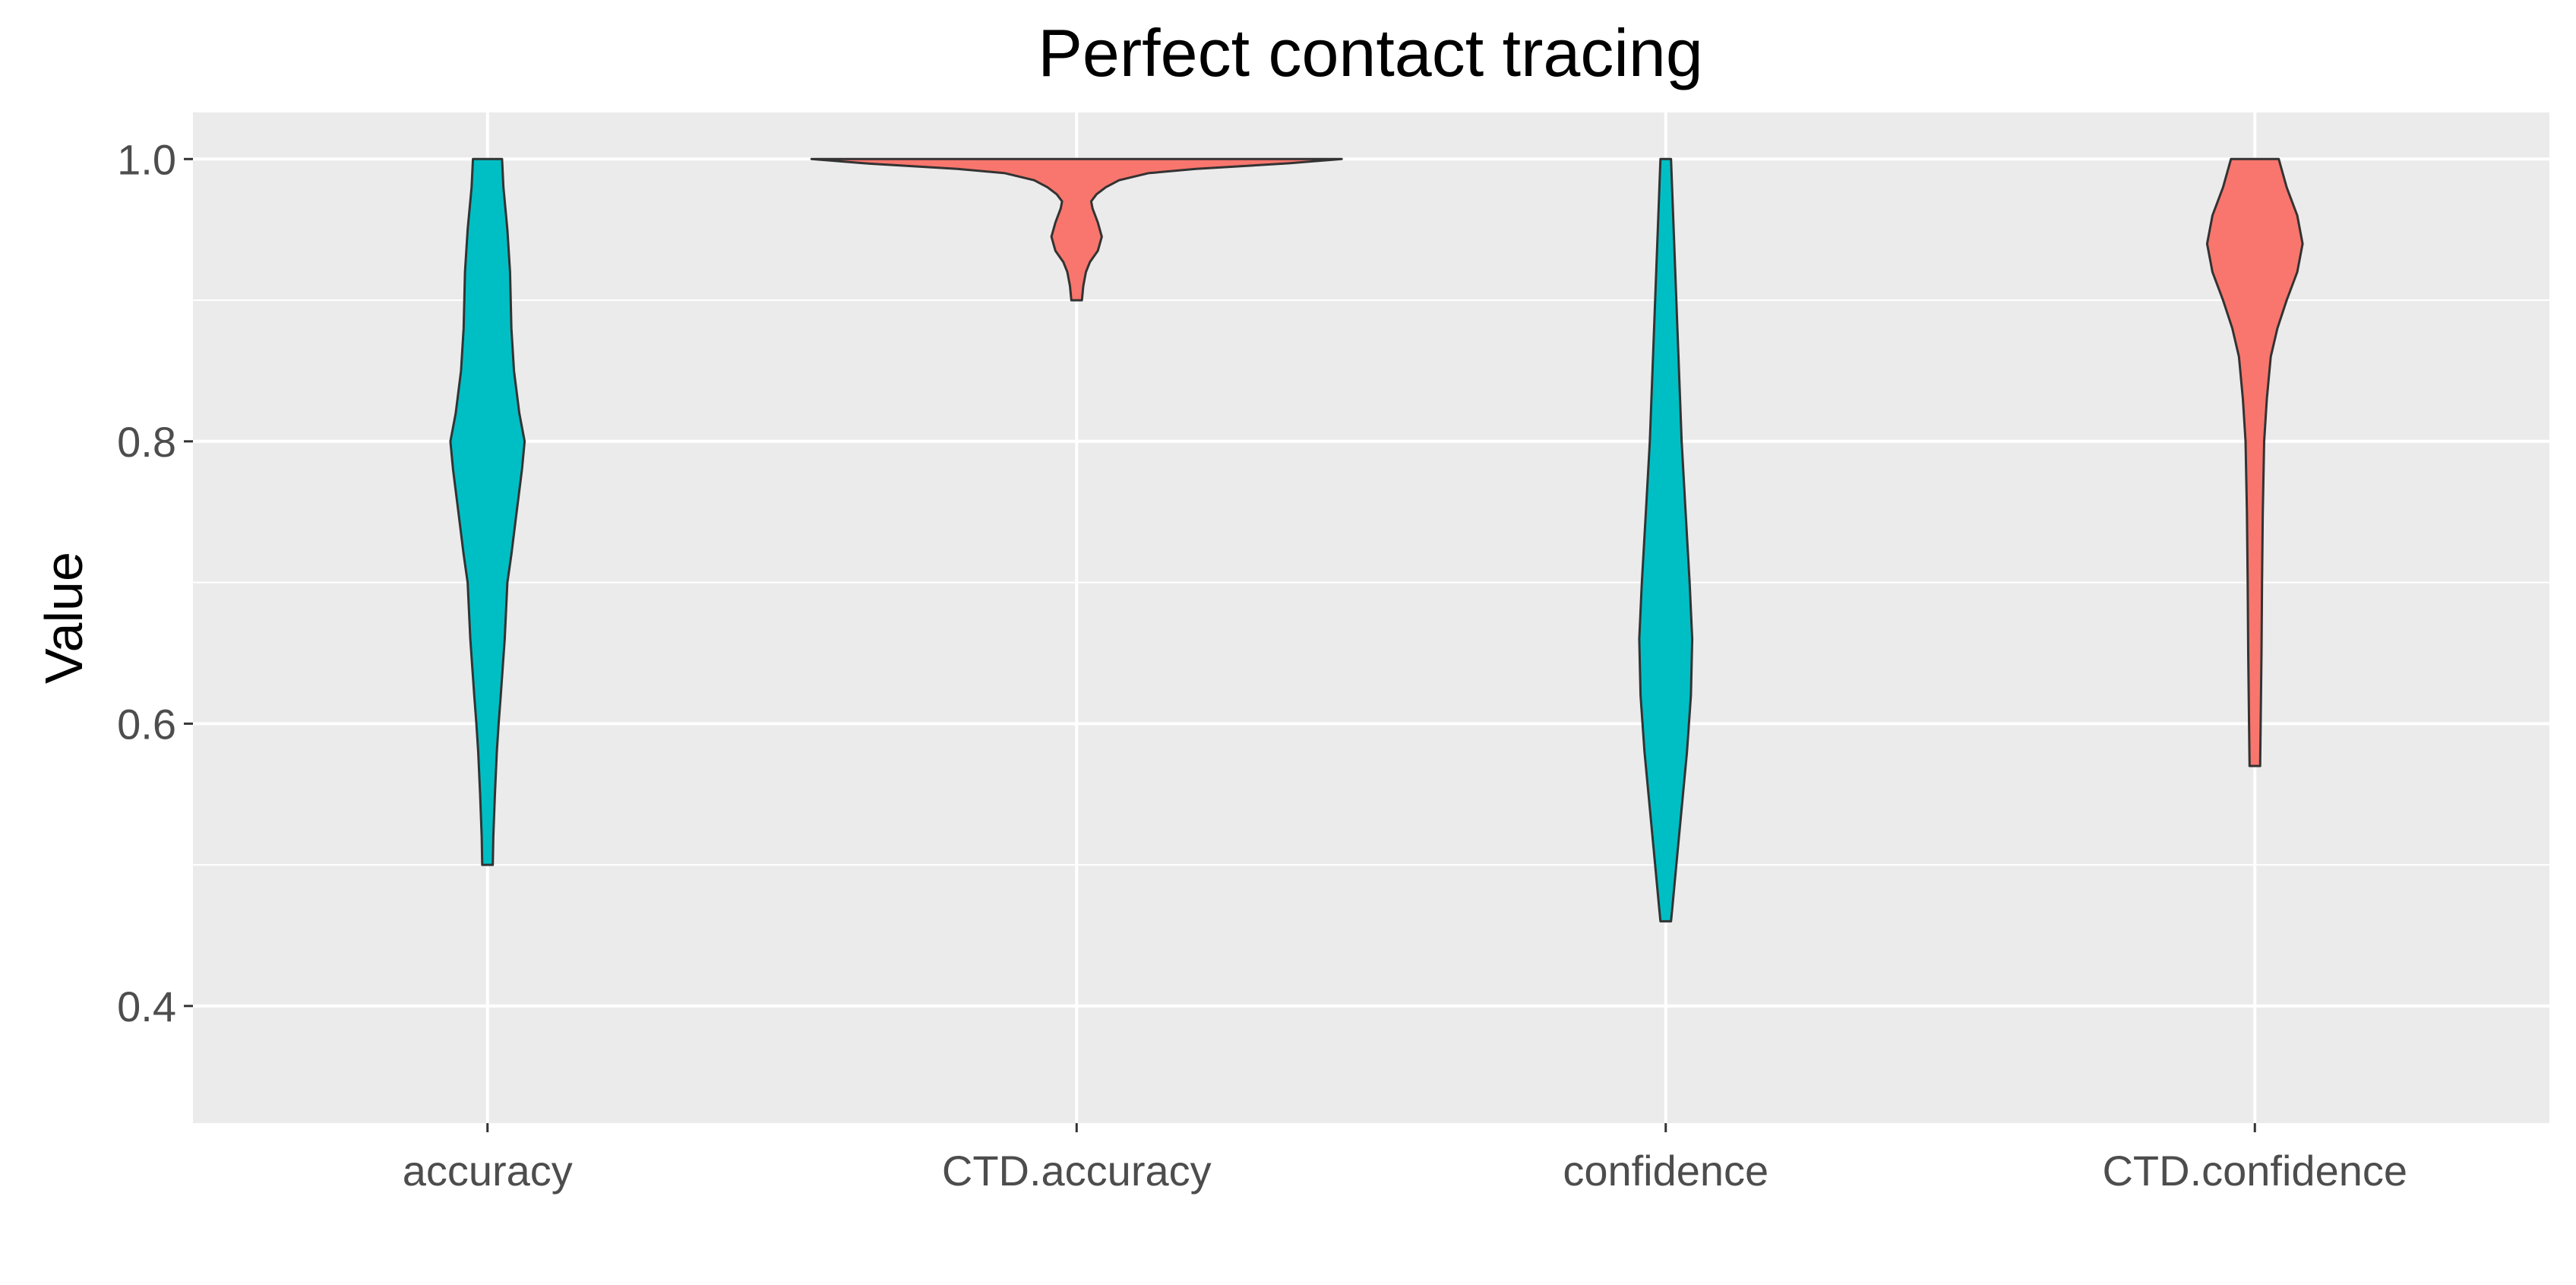 The width and height of the screenshot is (2576, 1285). What do you see at coordinates (2254, 462) in the screenshot?
I see `violin-CTD-confidence` at bounding box center [2254, 462].